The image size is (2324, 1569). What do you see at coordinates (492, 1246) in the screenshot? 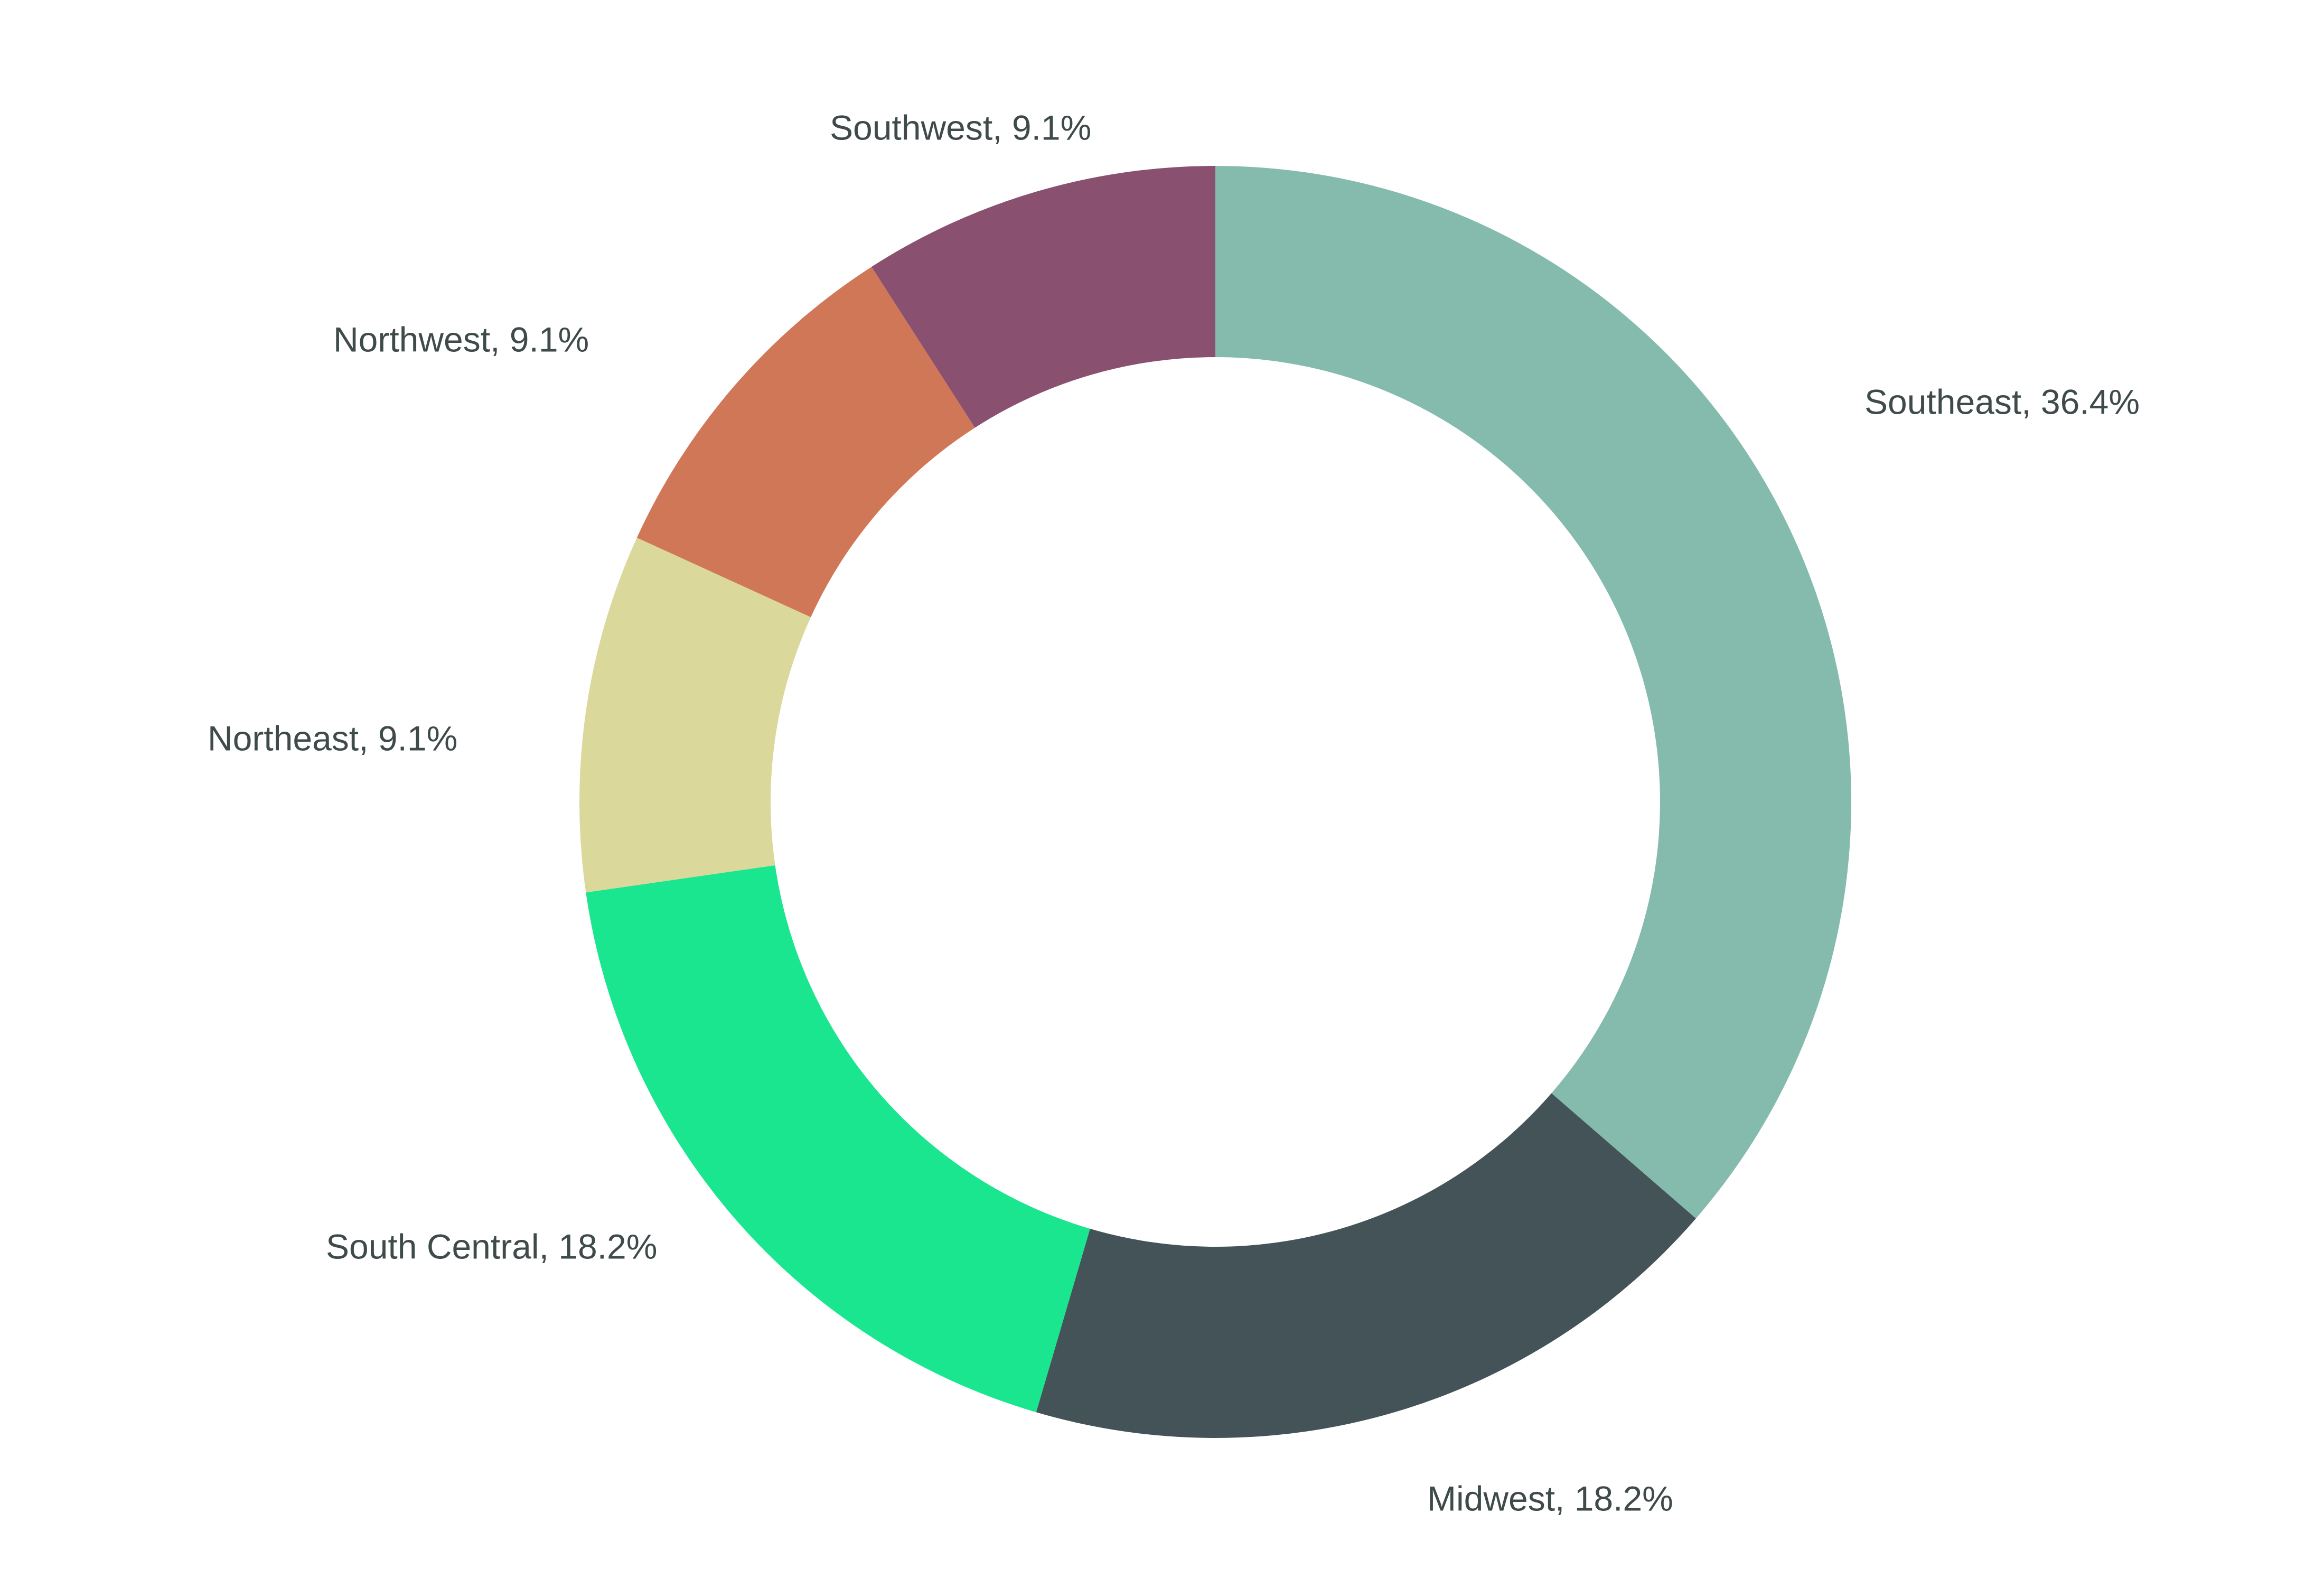
I see `label-south-central: South Central, 18.2%` at bounding box center [492, 1246].